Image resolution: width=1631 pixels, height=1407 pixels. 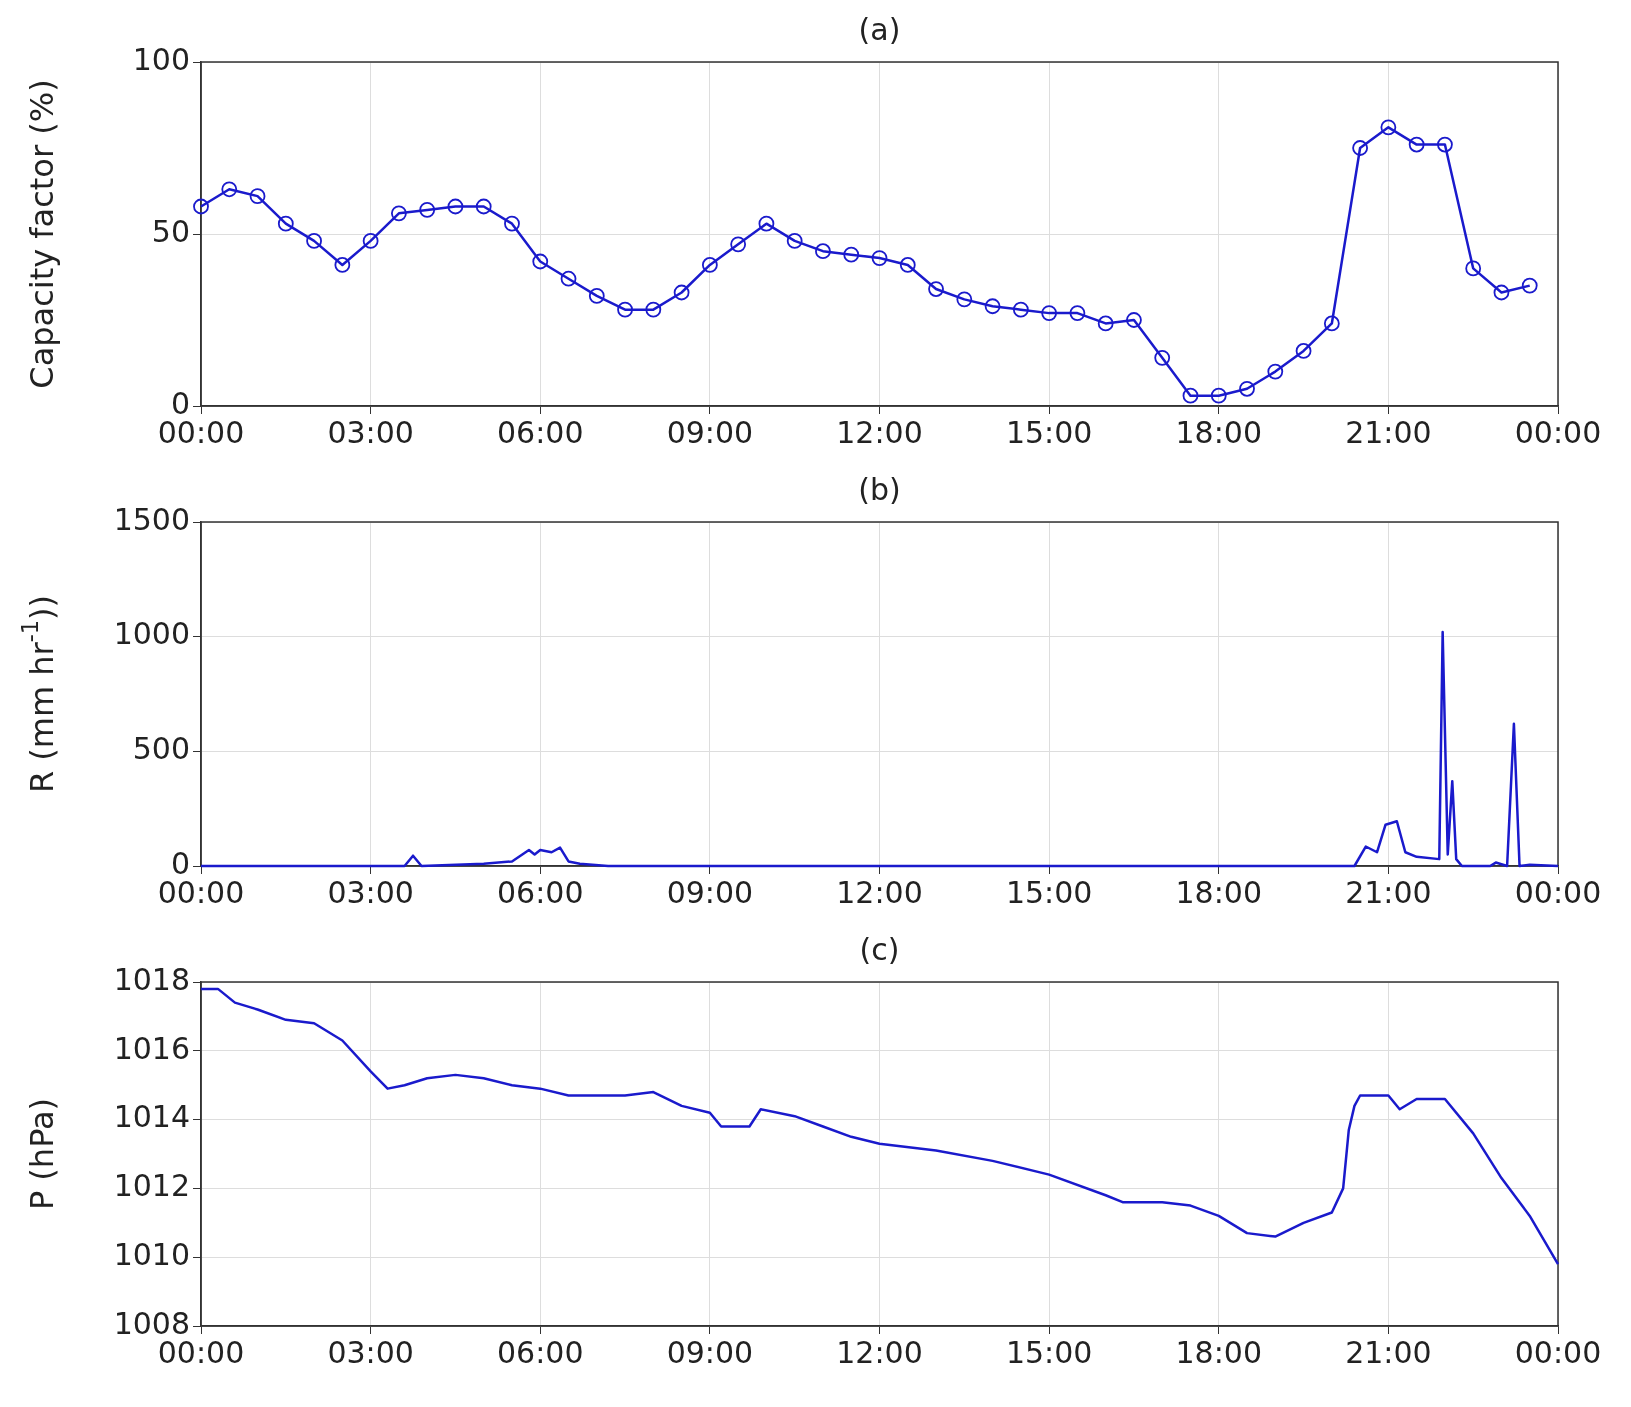 What do you see at coordinates (151, 1254) in the screenshot?
I see `y-tick-label: 1010` at bounding box center [151, 1254].